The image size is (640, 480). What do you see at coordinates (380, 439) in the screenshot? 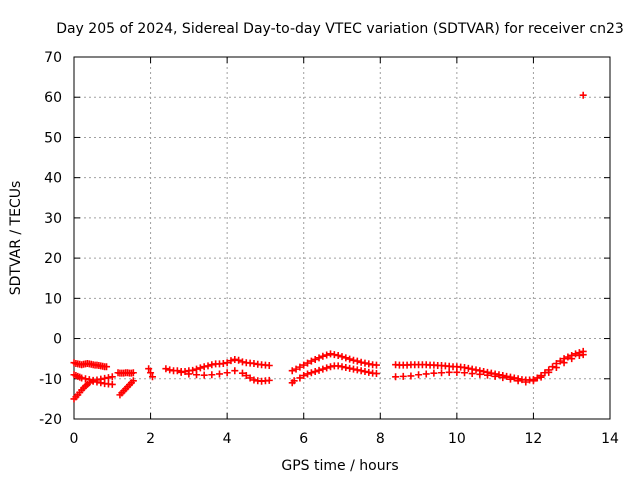
I see `x-tick-label: 8` at bounding box center [380, 439].